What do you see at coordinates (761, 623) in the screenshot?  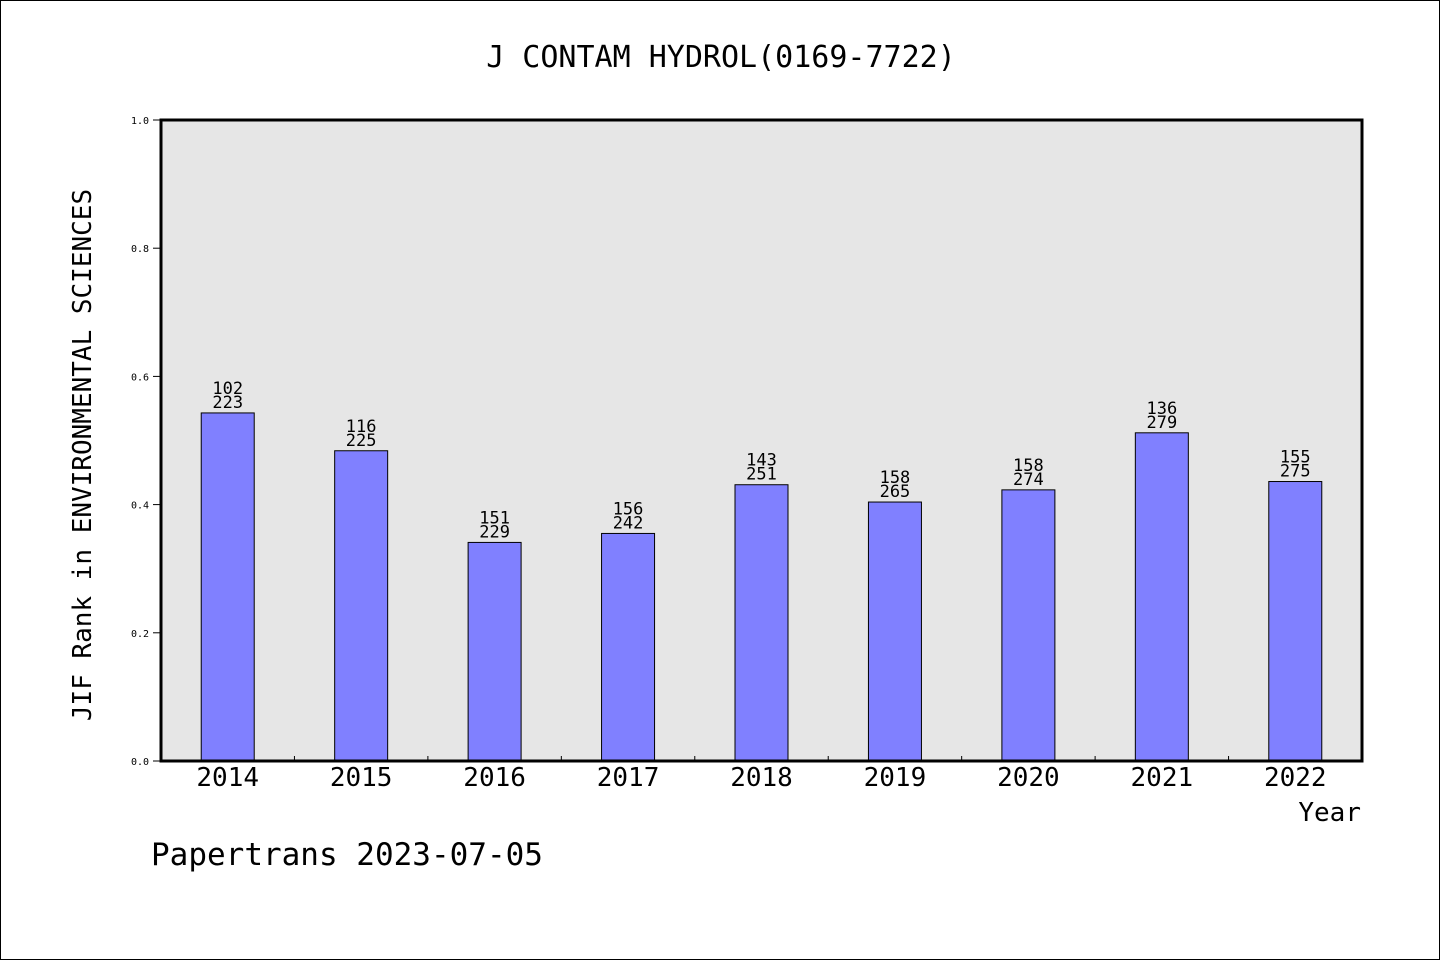 I see `bar-2018` at bounding box center [761, 623].